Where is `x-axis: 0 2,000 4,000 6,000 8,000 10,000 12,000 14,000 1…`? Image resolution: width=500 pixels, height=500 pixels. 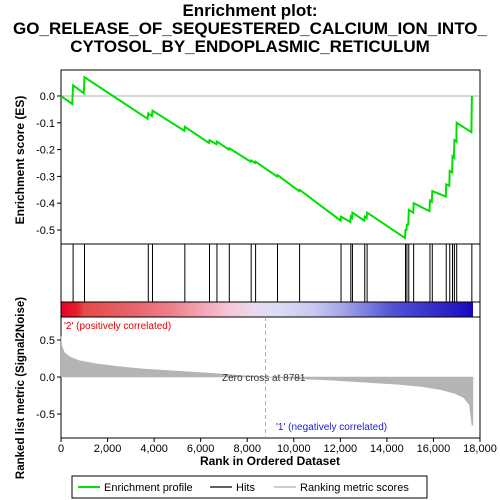 x-axis: 0 2,000 4,000 6,000 8,000 10,000 12,000 14,000 1… is located at coordinates (277, 446).